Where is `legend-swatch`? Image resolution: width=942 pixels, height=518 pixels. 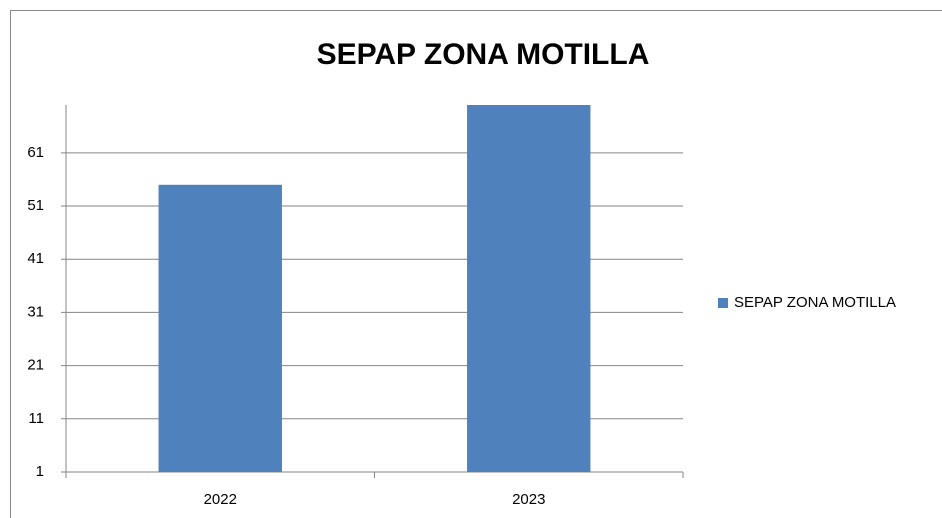 legend-swatch is located at coordinates (723, 303).